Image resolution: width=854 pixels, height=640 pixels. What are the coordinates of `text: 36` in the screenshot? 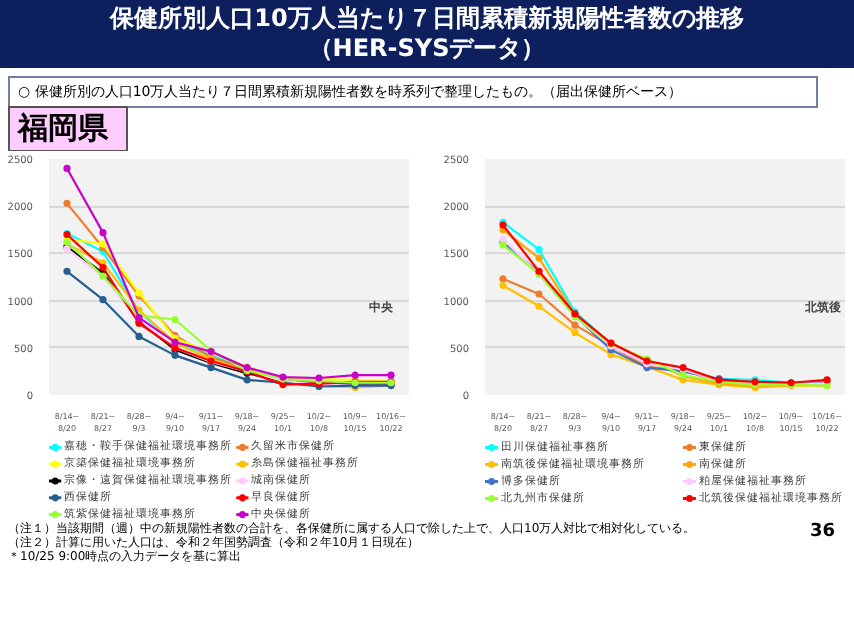 It's located at (823, 532).